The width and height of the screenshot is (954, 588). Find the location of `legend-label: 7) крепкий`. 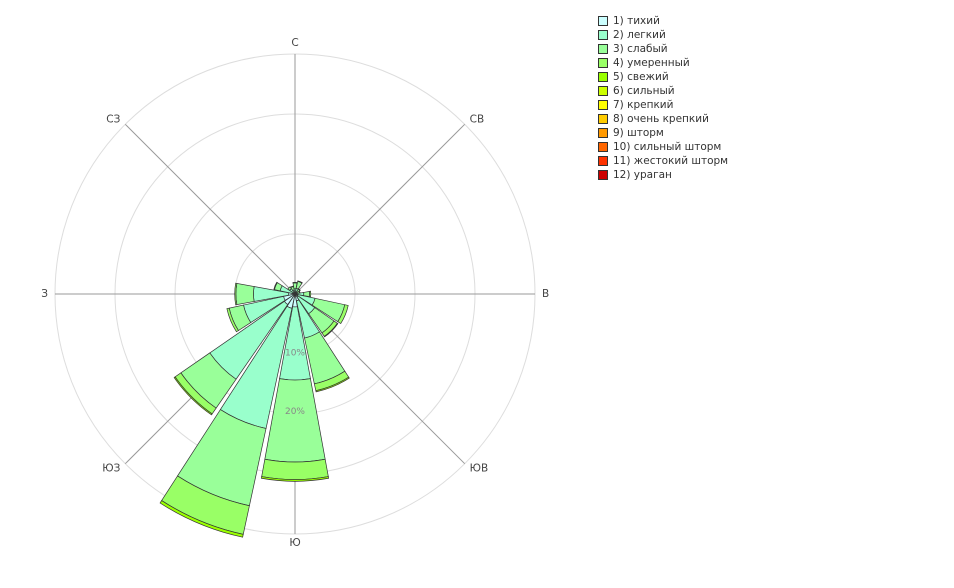

legend-label: 7) крепкий is located at coordinates (643, 105).